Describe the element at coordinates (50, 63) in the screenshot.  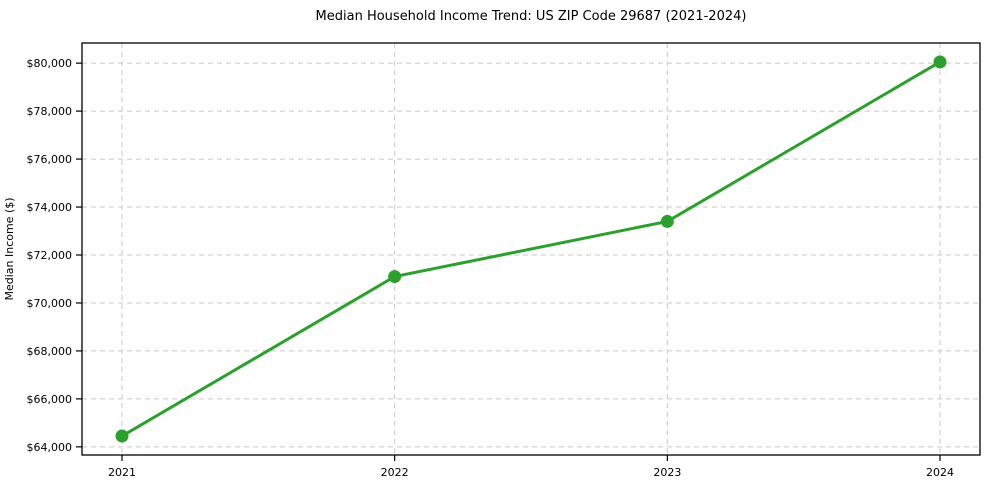
I see `y-tick-label: $80,000` at that location.